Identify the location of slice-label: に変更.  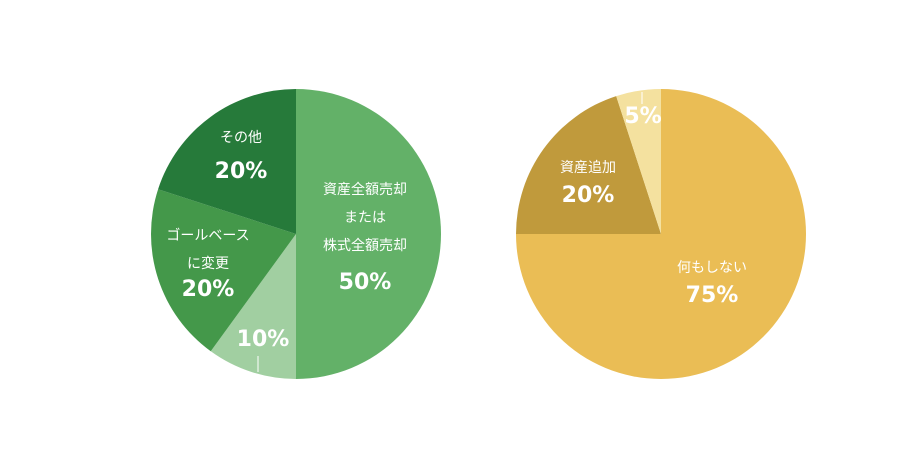
(208, 263).